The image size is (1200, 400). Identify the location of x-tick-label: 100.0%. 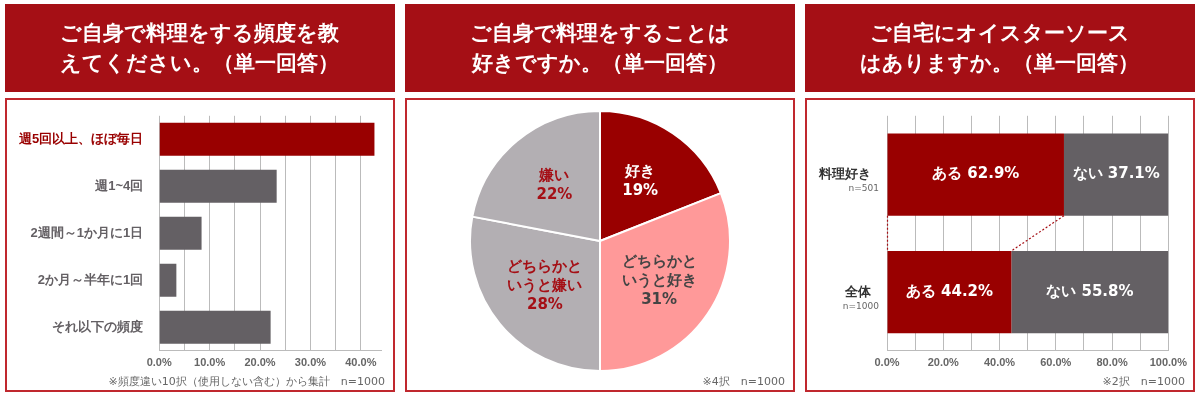
(1168, 362).